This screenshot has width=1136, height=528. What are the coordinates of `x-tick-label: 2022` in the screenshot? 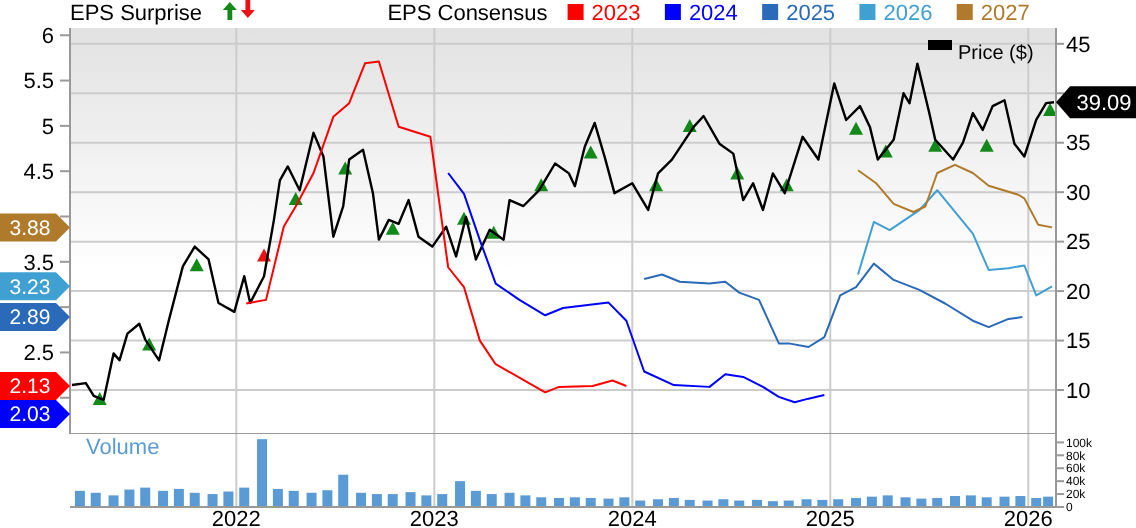 It's located at (236, 518).